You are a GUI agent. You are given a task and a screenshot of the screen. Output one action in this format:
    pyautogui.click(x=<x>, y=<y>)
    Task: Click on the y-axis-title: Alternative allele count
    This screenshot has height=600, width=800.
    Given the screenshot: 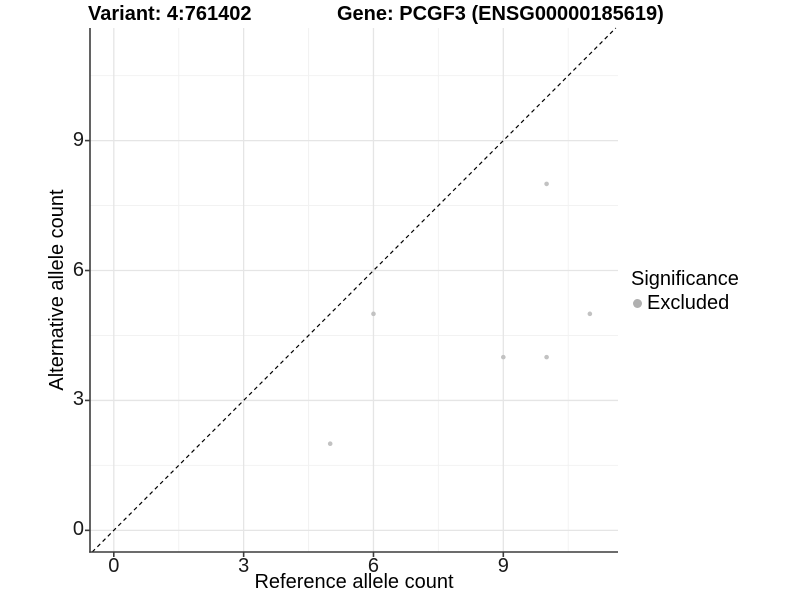 What is the action you would take?
    pyautogui.click(x=57, y=290)
    